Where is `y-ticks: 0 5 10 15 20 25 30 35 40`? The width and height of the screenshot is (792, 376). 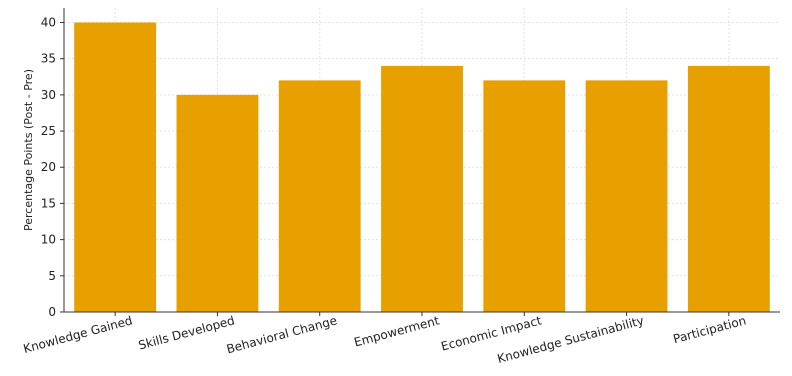 y-ticks: 0 5 10 15 20 25 30 35 40 is located at coordinates (52, 167).